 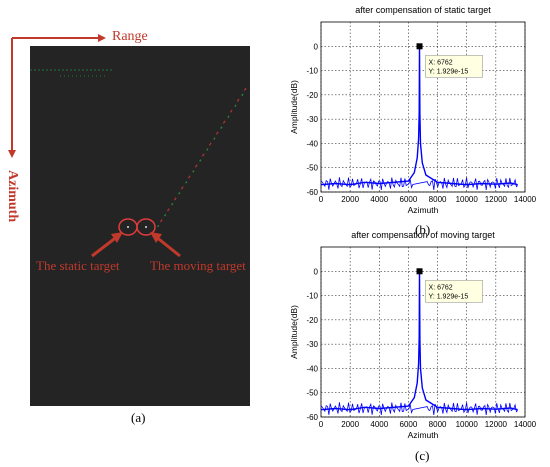 What do you see at coordinates (156, 237) in the screenshot?
I see `moving-pointer-head` at bounding box center [156, 237].